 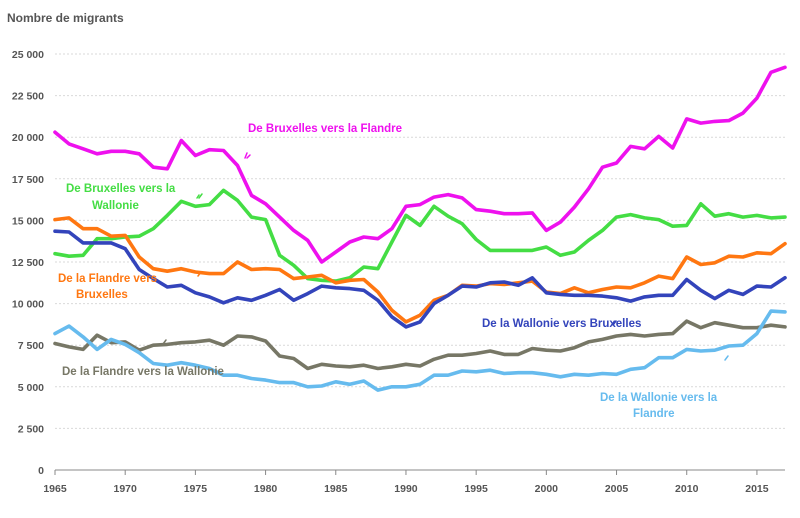 I want to click on y-tick-label: 2 500, so click(x=31, y=429).